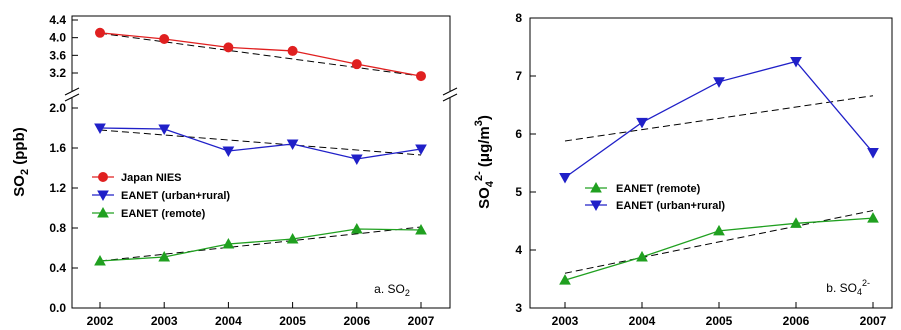  What do you see at coordinates (63, 208) in the screenshot?
I see `panel-a-y-lower-ticks: 0.0 0.4 0.8 1.2 1.6 2.0` at bounding box center [63, 208].